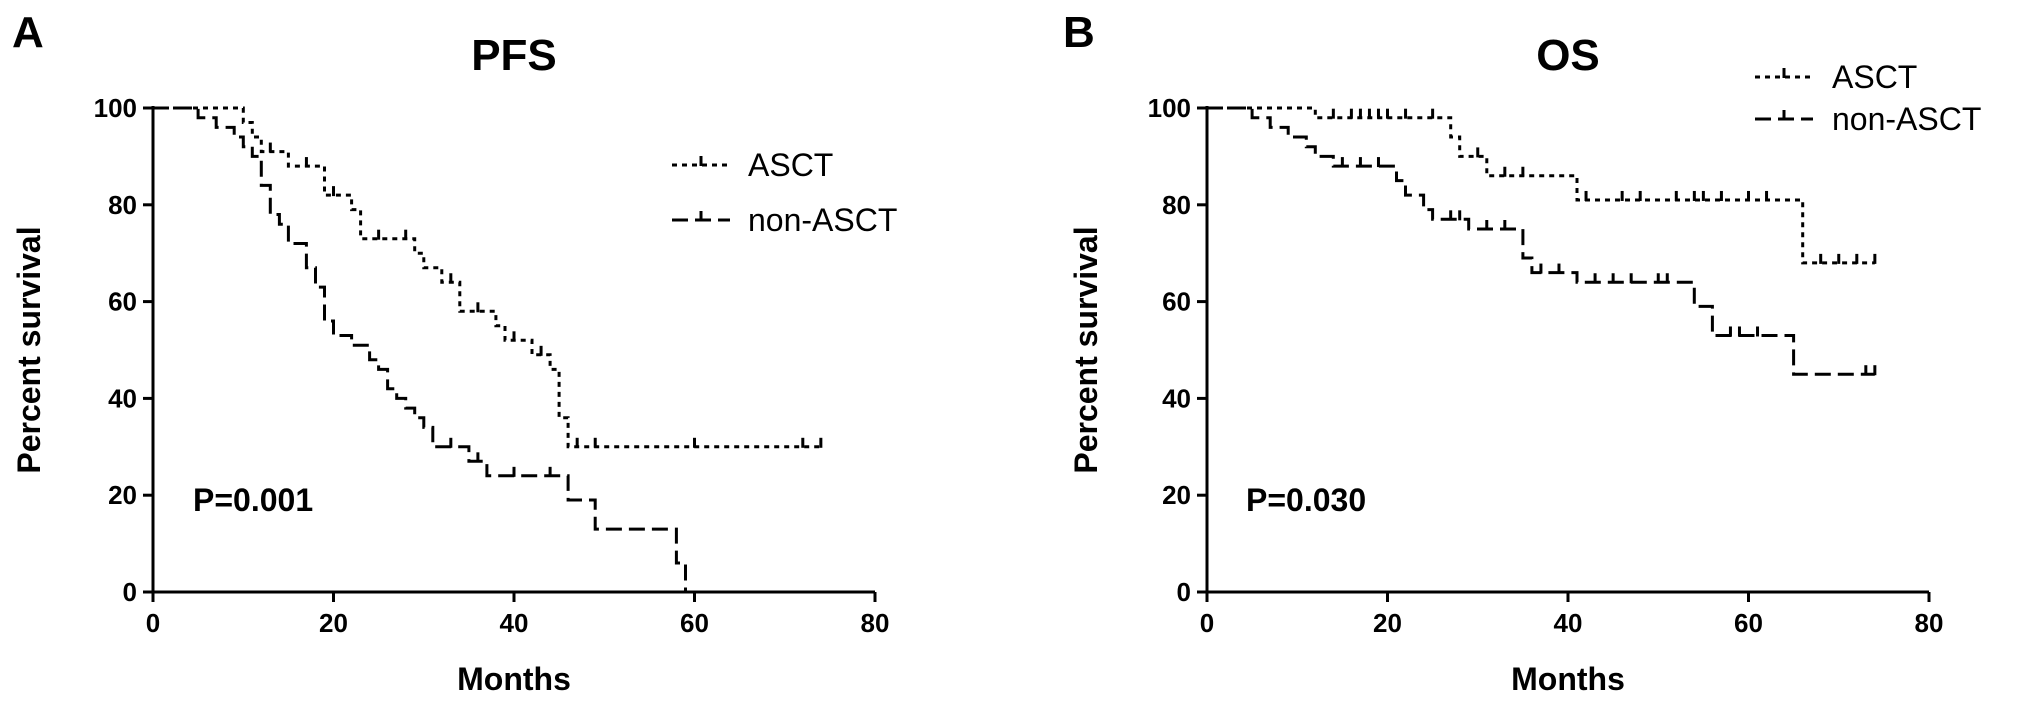 This screenshot has width=2031, height=705. I want to click on series-non-asct, so click(1542, 241).